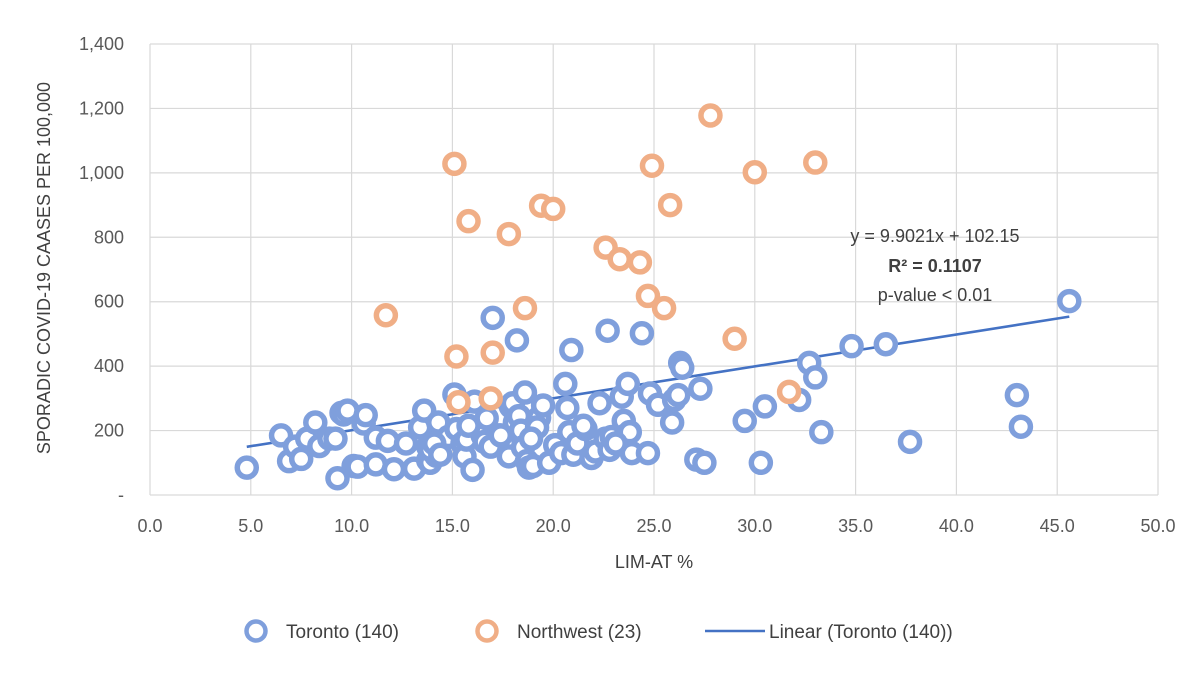  Describe the element at coordinates (861, 632) in the screenshot. I see `legend-label-trendline: Linear (Toronto (140))` at that location.